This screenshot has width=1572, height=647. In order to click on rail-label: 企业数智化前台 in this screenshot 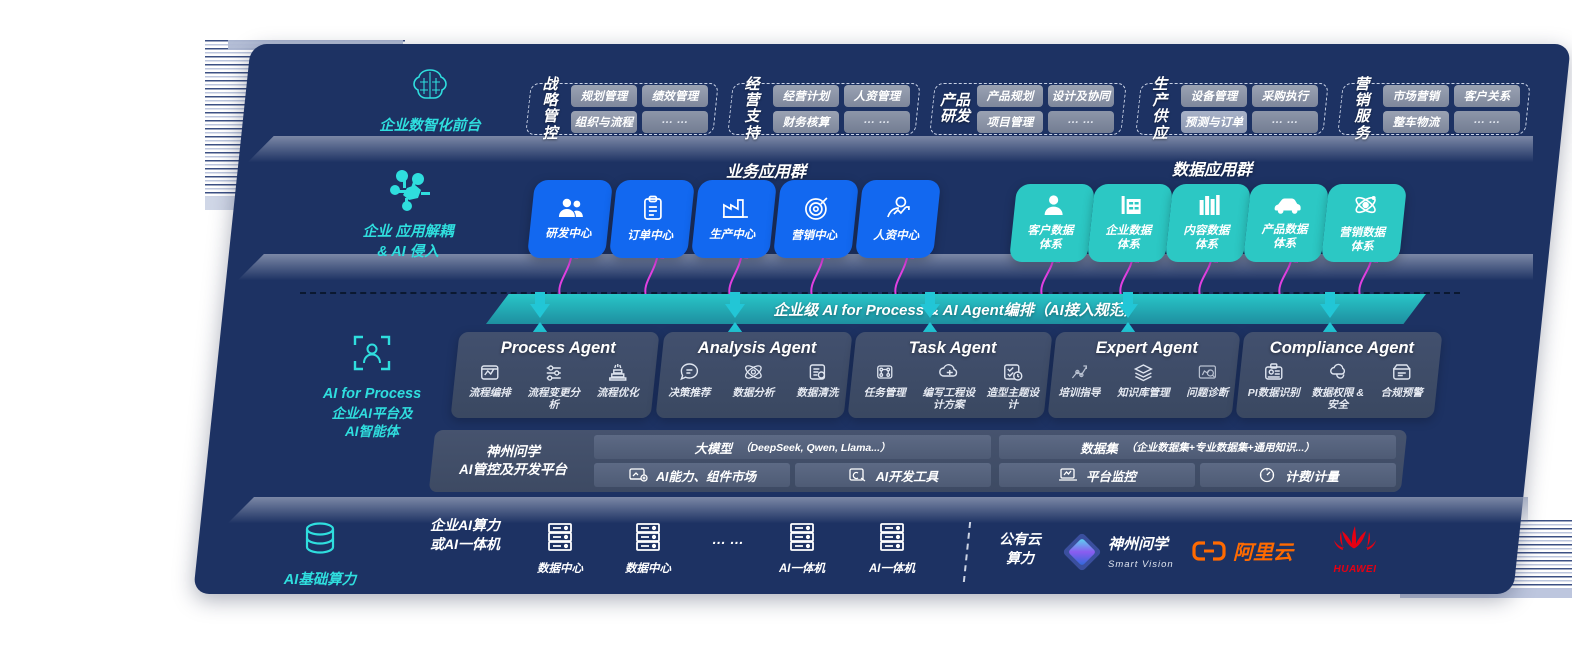, I will do `click(430, 126)`.